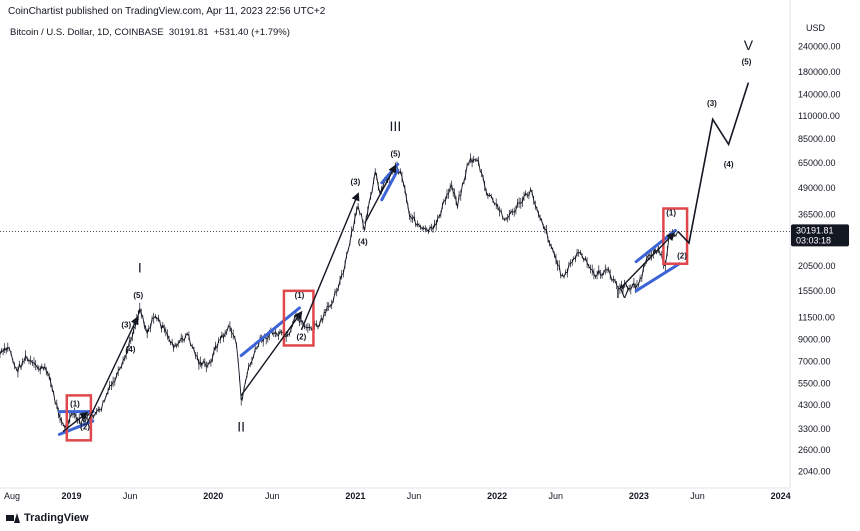 This screenshot has height=531, width=860. What do you see at coordinates (814, 450) in the screenshot?
I see `y-tick-label: 2600.00` at bounding box center [814, 450].